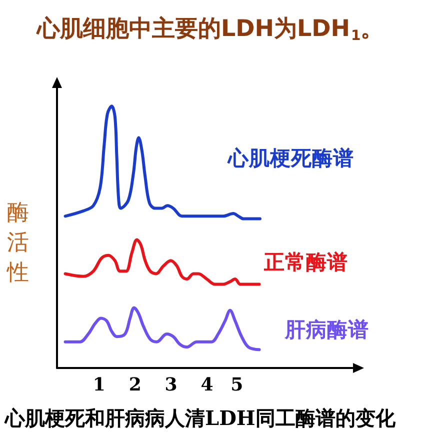 This screenshot has height=437, width=442. What do you see at coordinates (99, 385) in the screenshot?
I see `x-tick-label: 1` at bounding box center [99, 385].